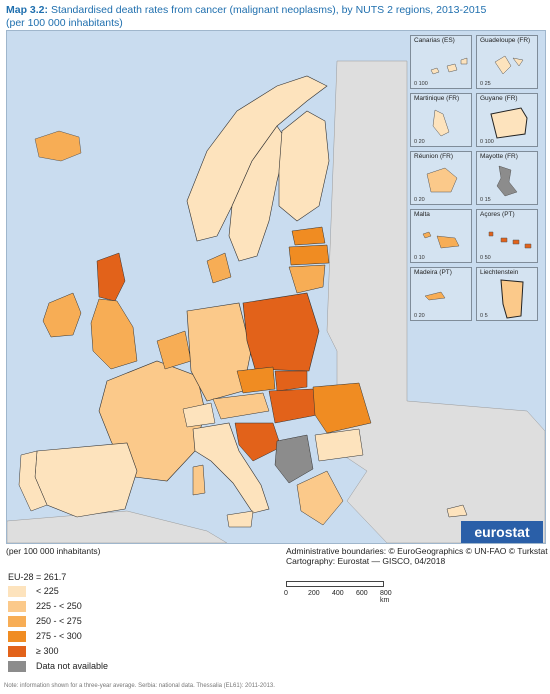  What do you see at coordinates (114, 334) in the screenshot?
I see `region-uk-england` at bounding box center [114, 334].